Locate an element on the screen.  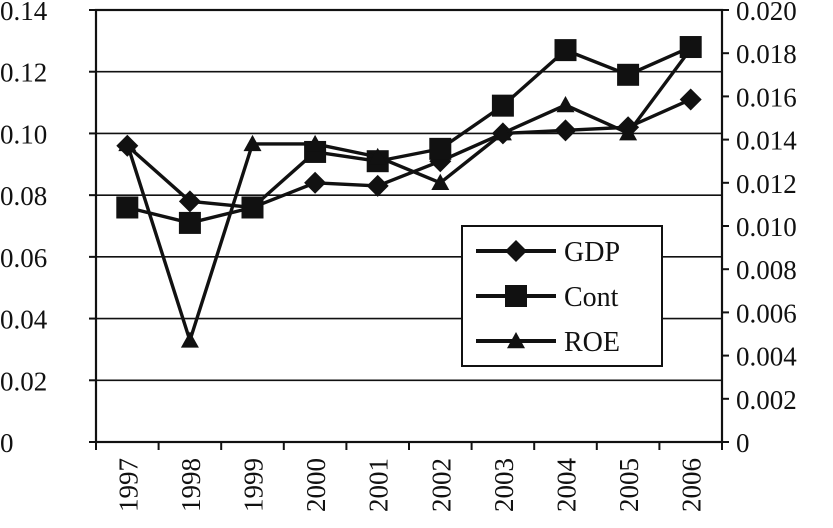
legend-label: GDP is located at coordinates (592, 252).